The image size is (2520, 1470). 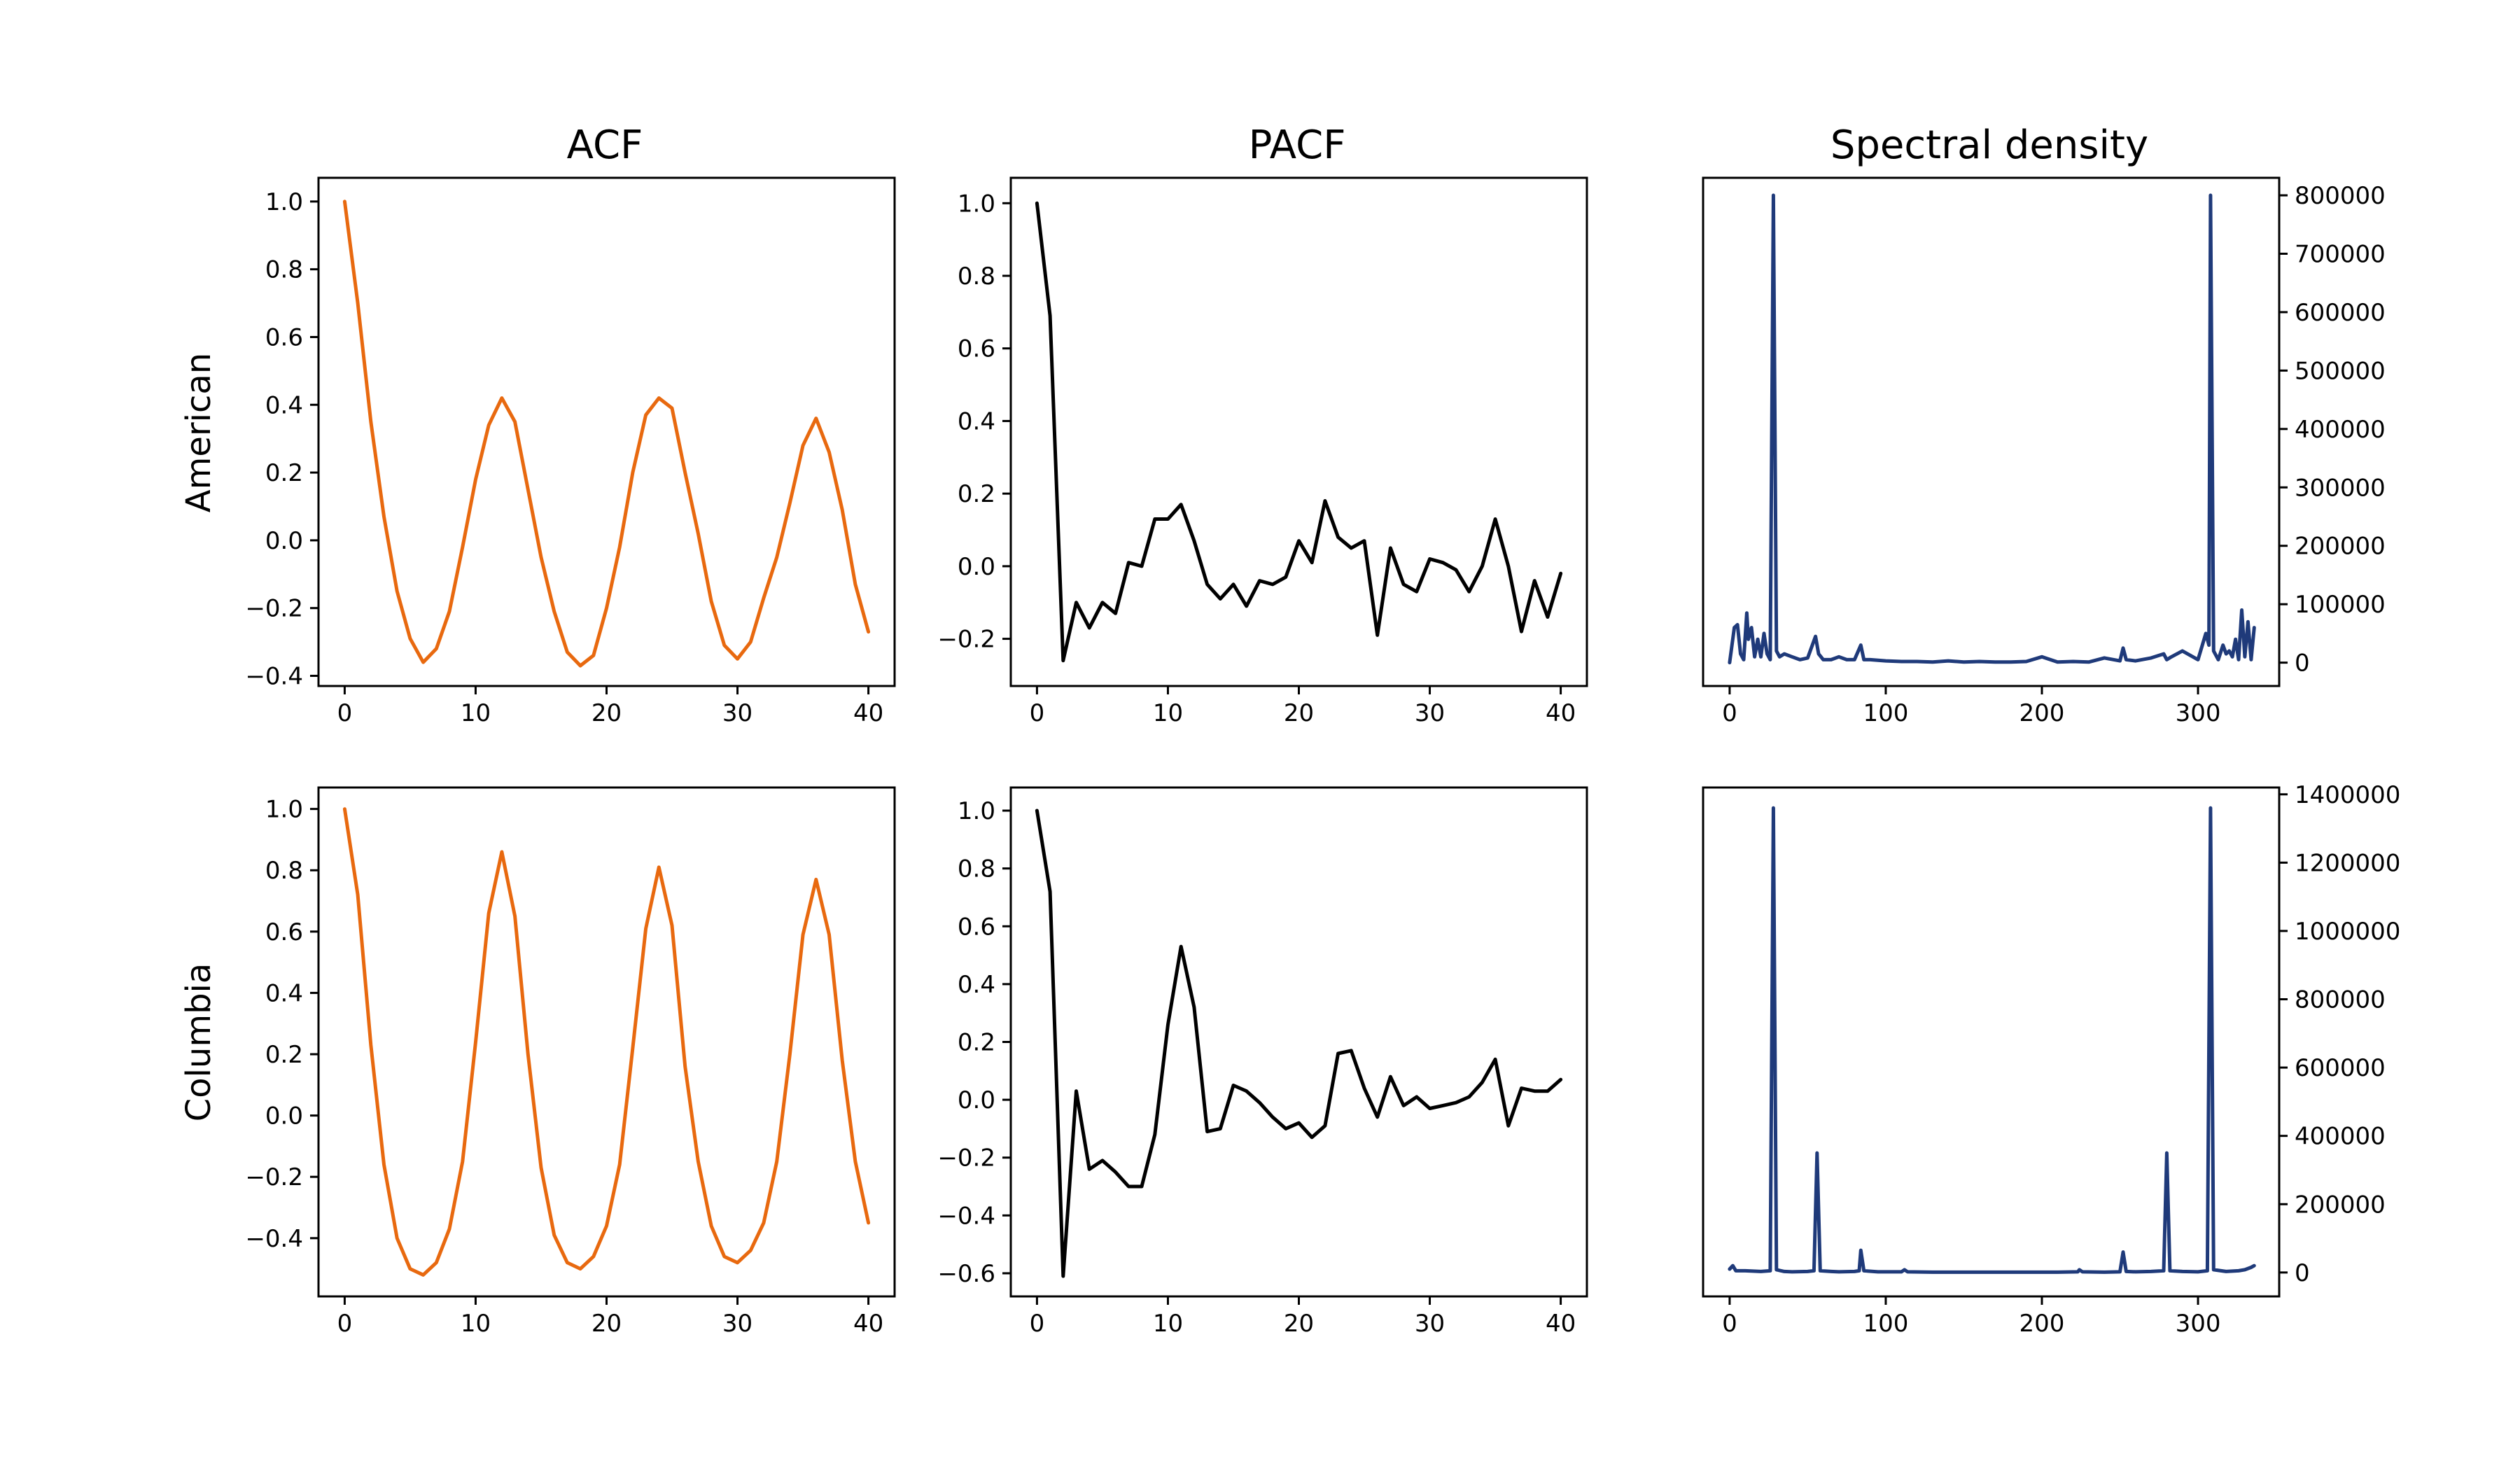 What do you see at coordinates (2340, 1137) in the screenshot?
I see `spectral-columbia-ytick-label: 400000` at bounding box center [2340, 1137].